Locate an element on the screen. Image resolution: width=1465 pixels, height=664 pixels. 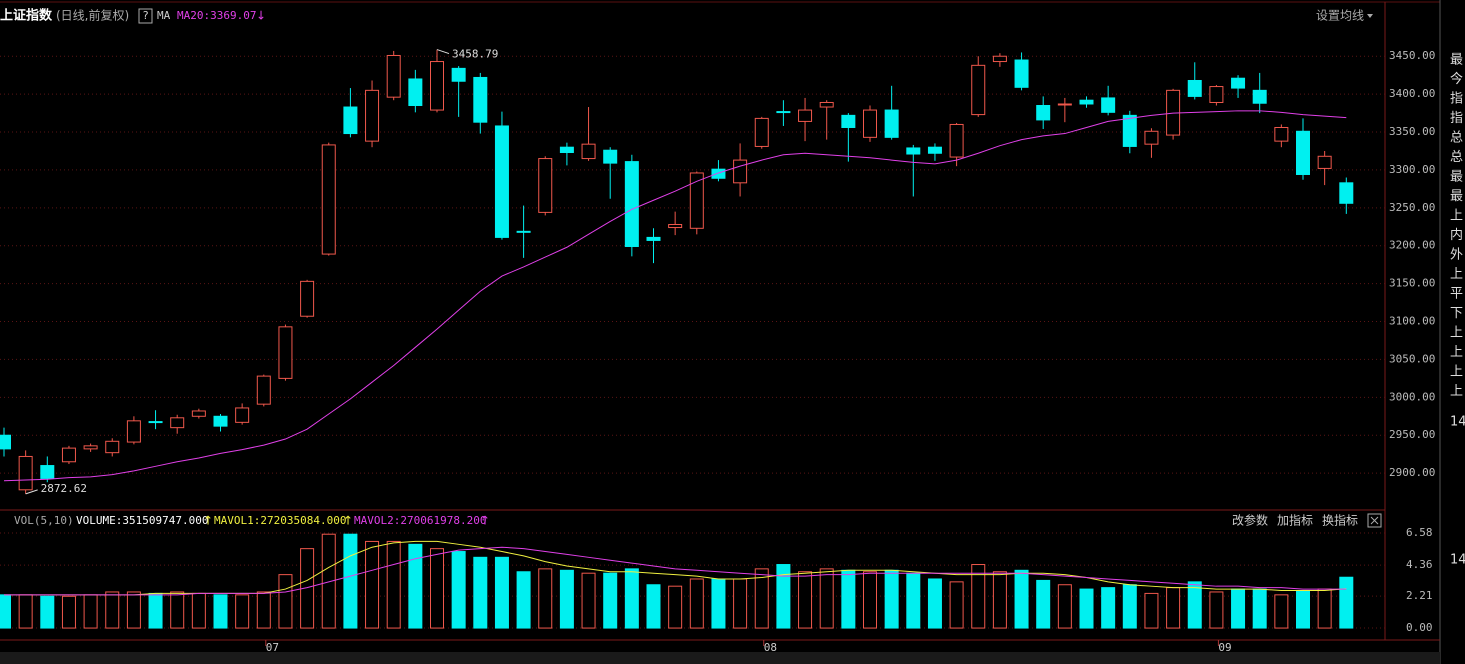
x-tick-label: 07 is located at coordinates (272, 647).